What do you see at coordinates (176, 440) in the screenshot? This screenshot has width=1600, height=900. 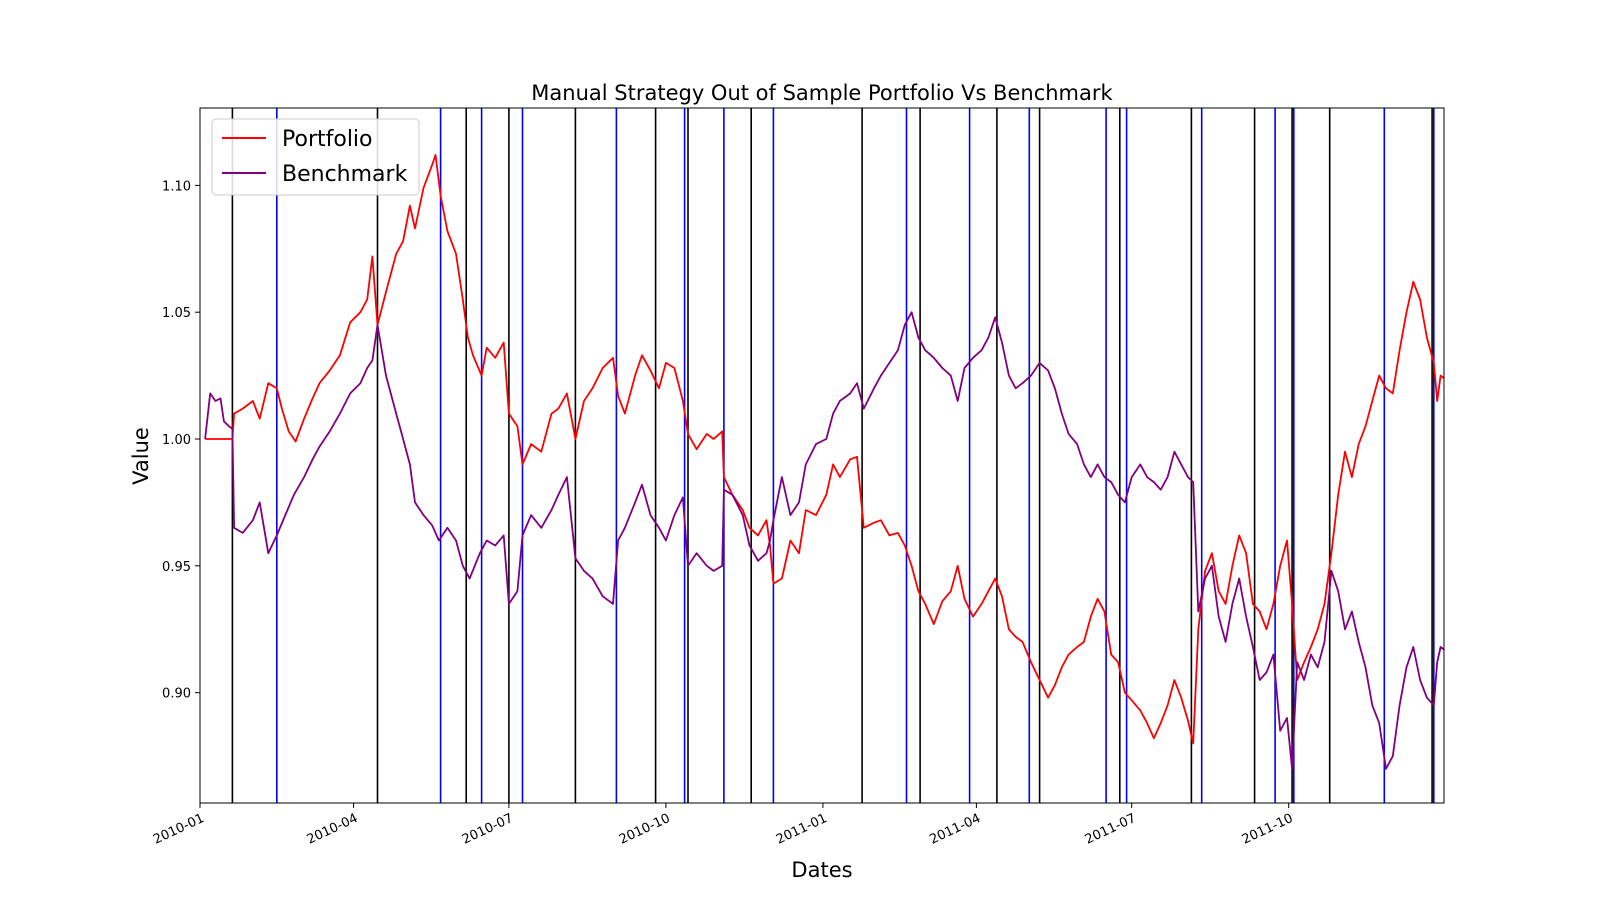 I see `y-tick-label: 1.00` at bounding box center [176, 440].